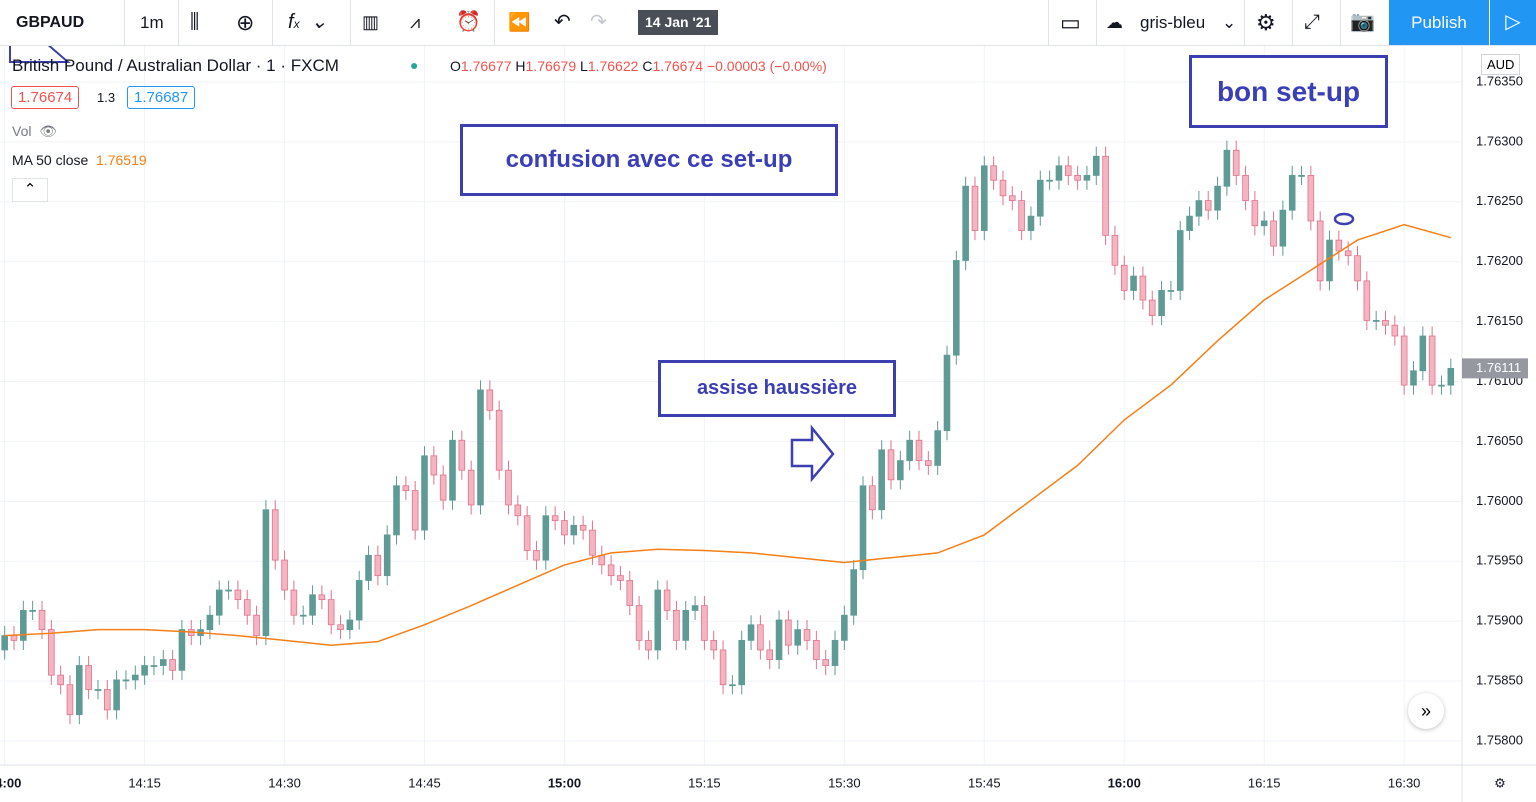 This screenshot has height=802, width=1536. I want to click on x-tick-label: 16:15, so click(1264, 782).